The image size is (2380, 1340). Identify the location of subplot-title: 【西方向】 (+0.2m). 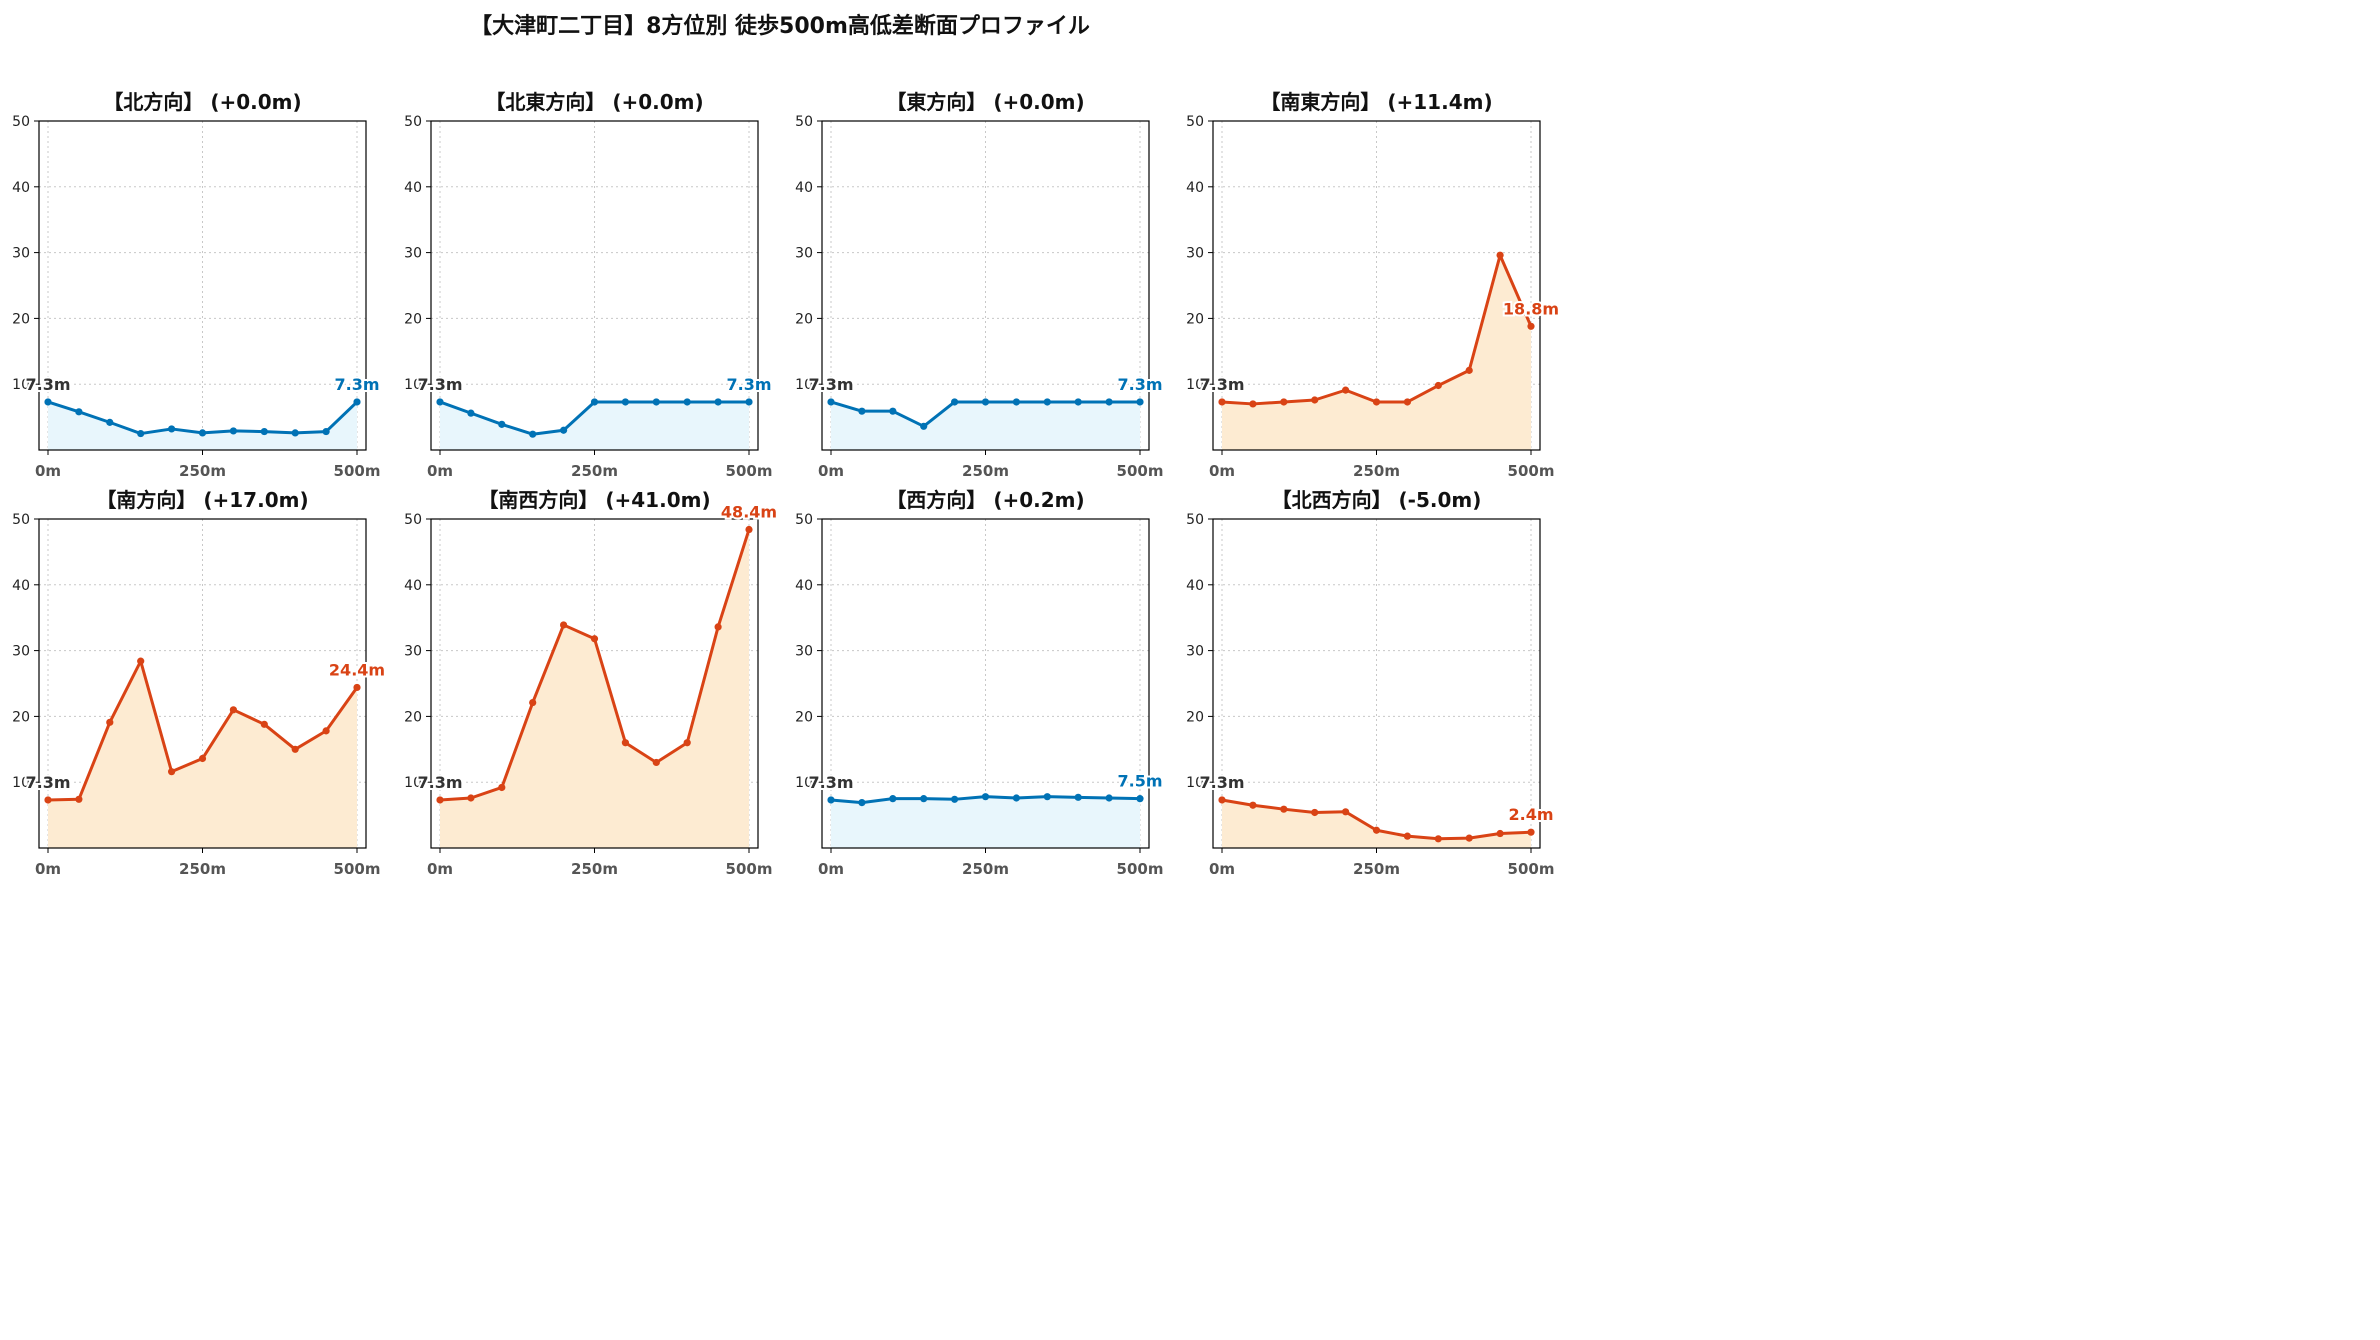
(985, 500).